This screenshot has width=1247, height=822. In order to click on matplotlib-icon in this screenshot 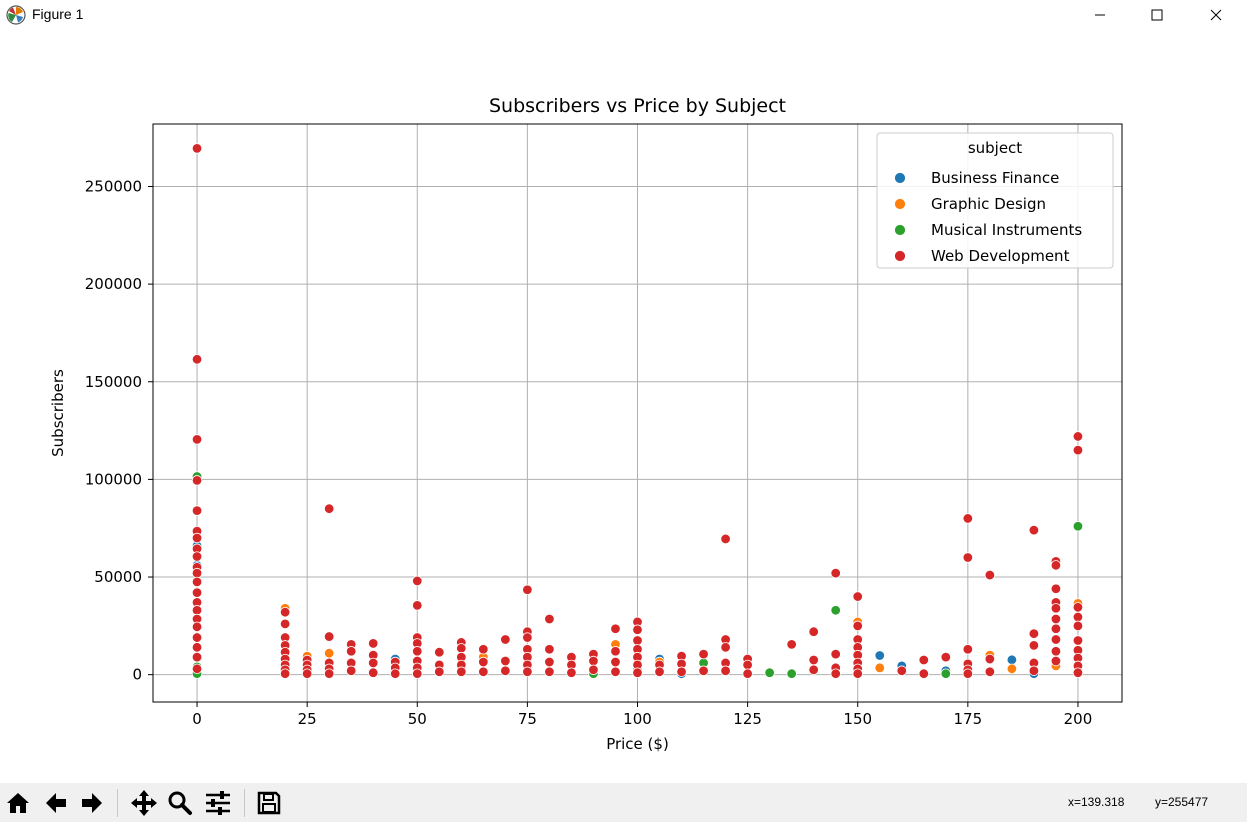, I will do `click(16, 15)`.